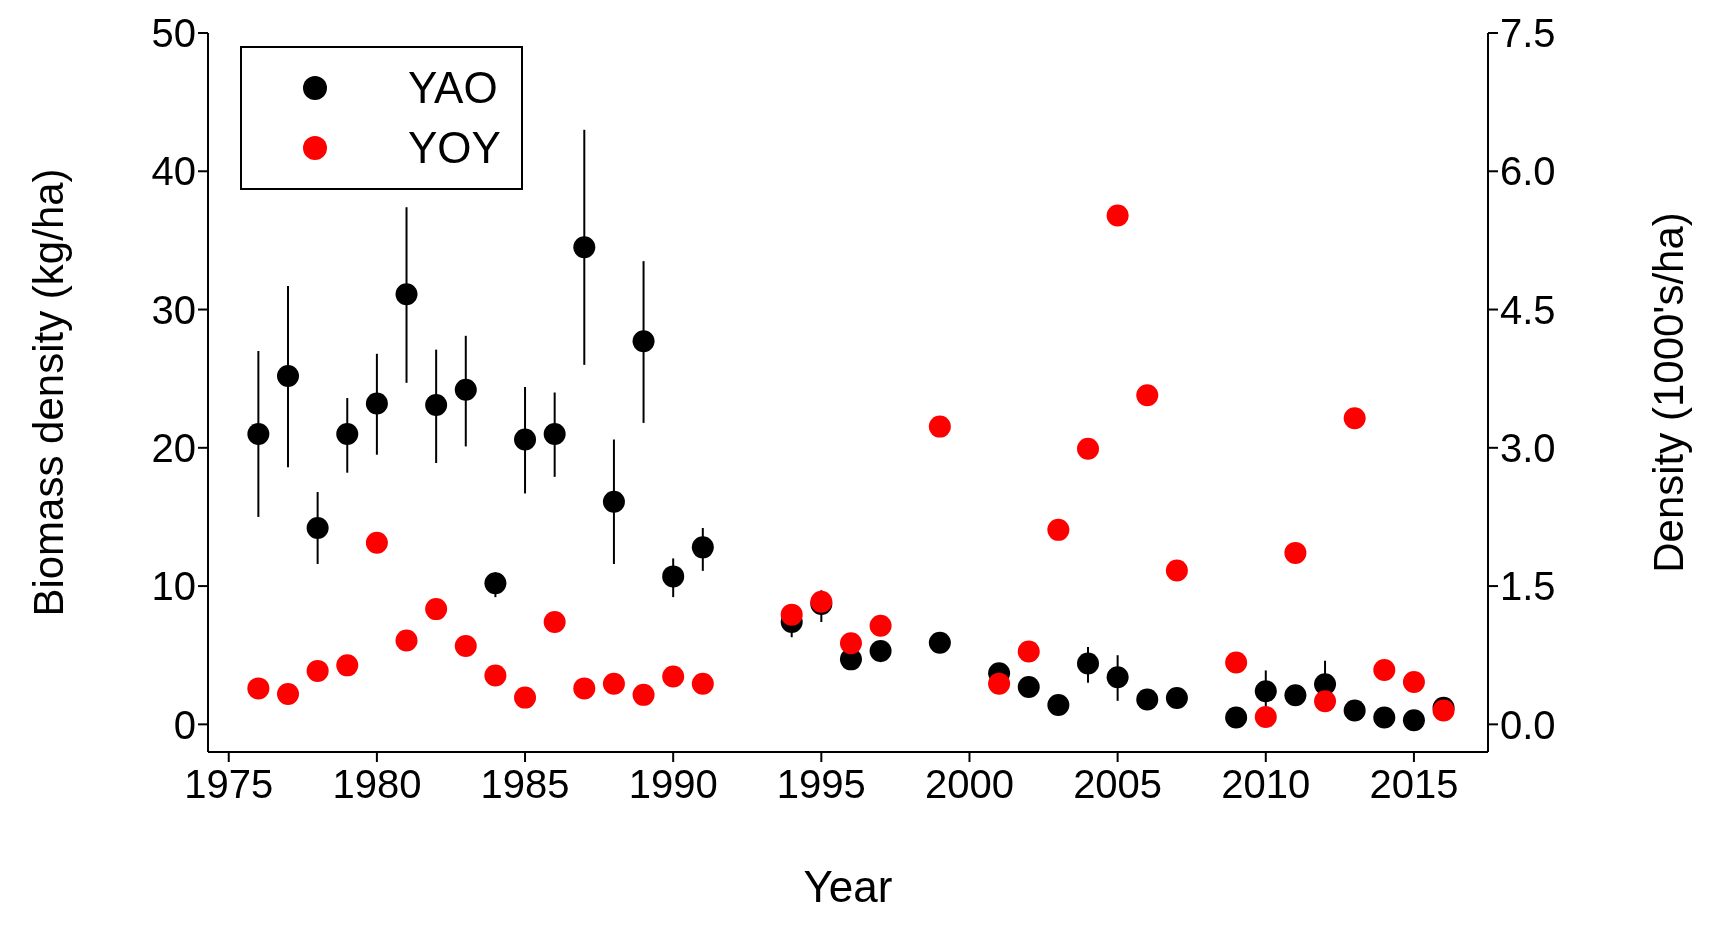 The image size is (1717, 930). Describe the element at coordinates (377, 784) in the screenshot. I see `x-tick-label: 1980` at that location.